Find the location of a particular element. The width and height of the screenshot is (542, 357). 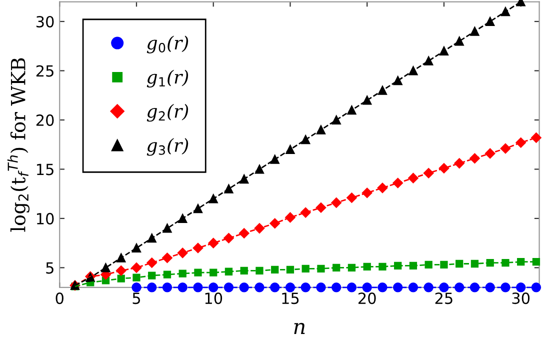

x-axis-title: n is located at coordinates (299, 328).